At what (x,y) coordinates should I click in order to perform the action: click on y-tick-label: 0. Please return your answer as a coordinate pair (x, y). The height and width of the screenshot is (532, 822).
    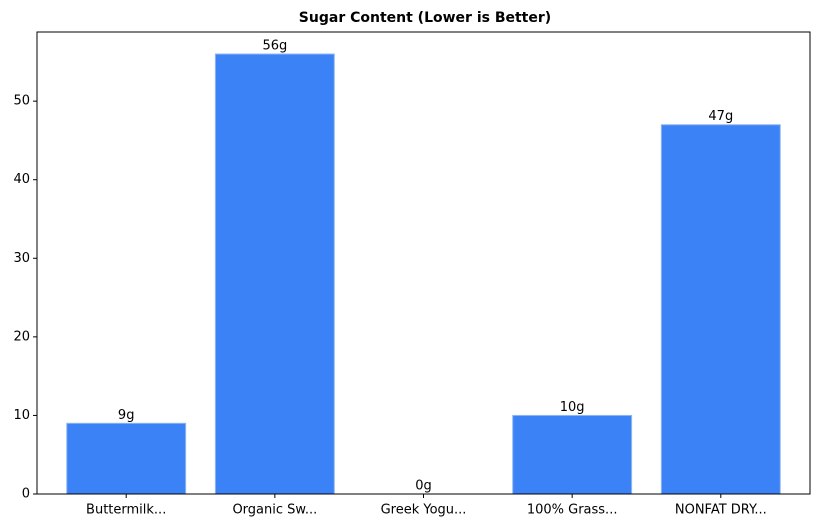
    Looking at the image, I should click on (26, 494).